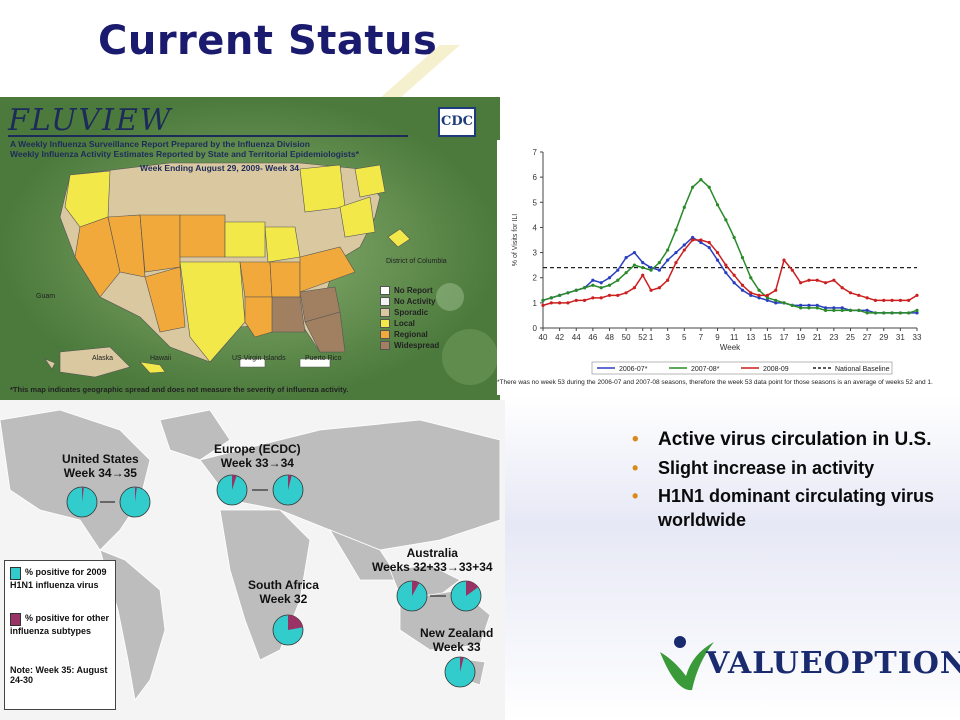  Describe the element at coordinates (420, 71) in the screenshot. I see `decorative-swoosh` at that location.